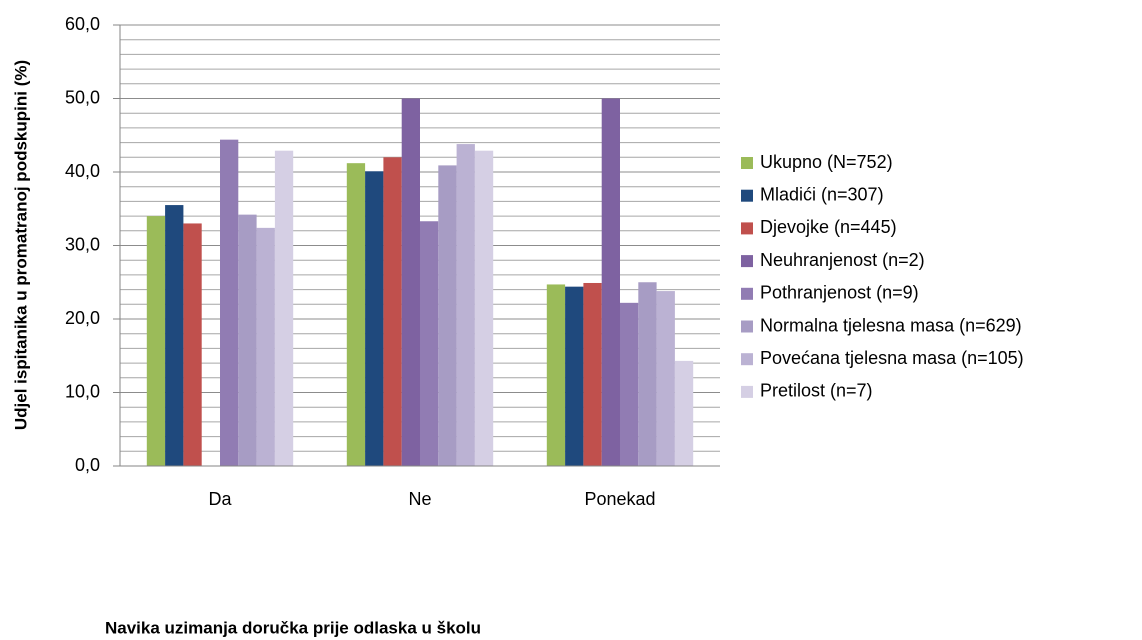 Image resolution: width=1142 pixels, height=640 pixels. Describe the element at coordinates (826, 162) in the screenshot. I see `legend-label: Ukupno (N=752)` at that location.